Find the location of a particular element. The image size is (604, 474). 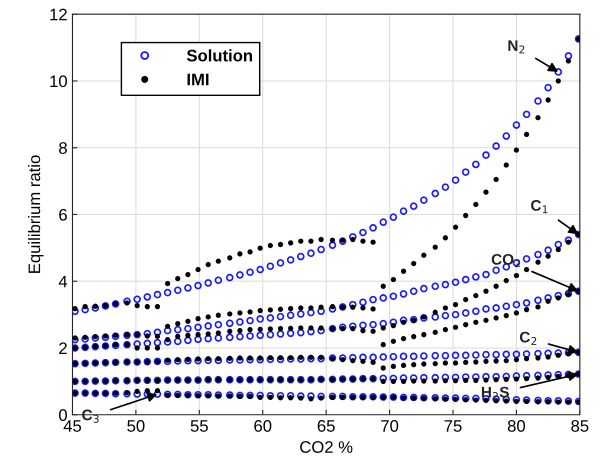

x-tick-label: 75 is located at coordinates (453, 426).